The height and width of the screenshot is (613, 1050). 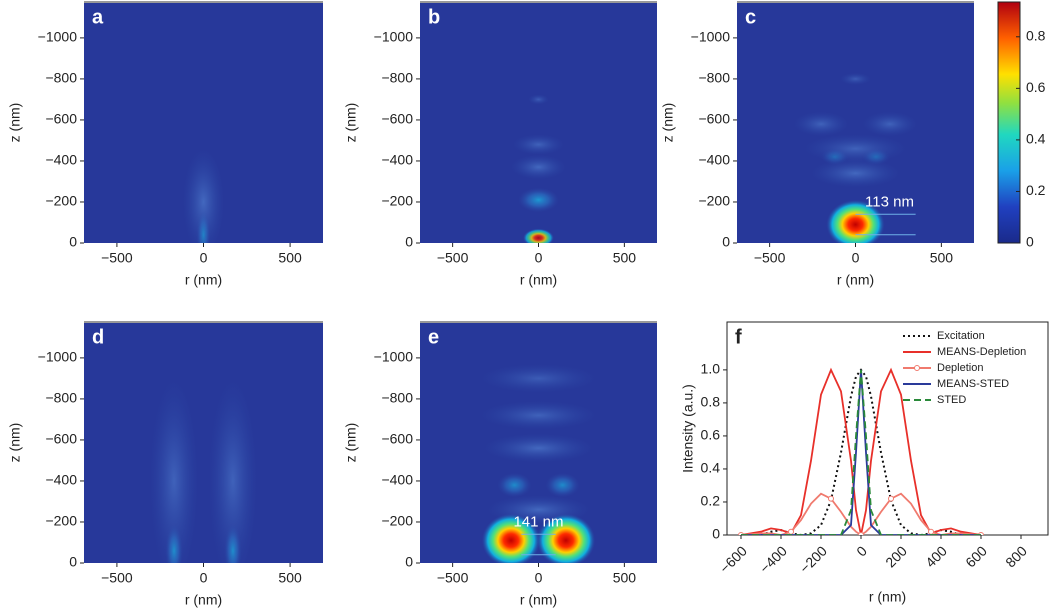 I want to click on y-tick-label: 0.8, so click(x=711, y=402).